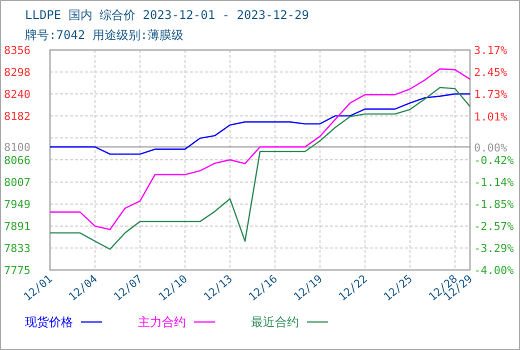  I want to click on y-tick-label: 7891, so click(17, 227).